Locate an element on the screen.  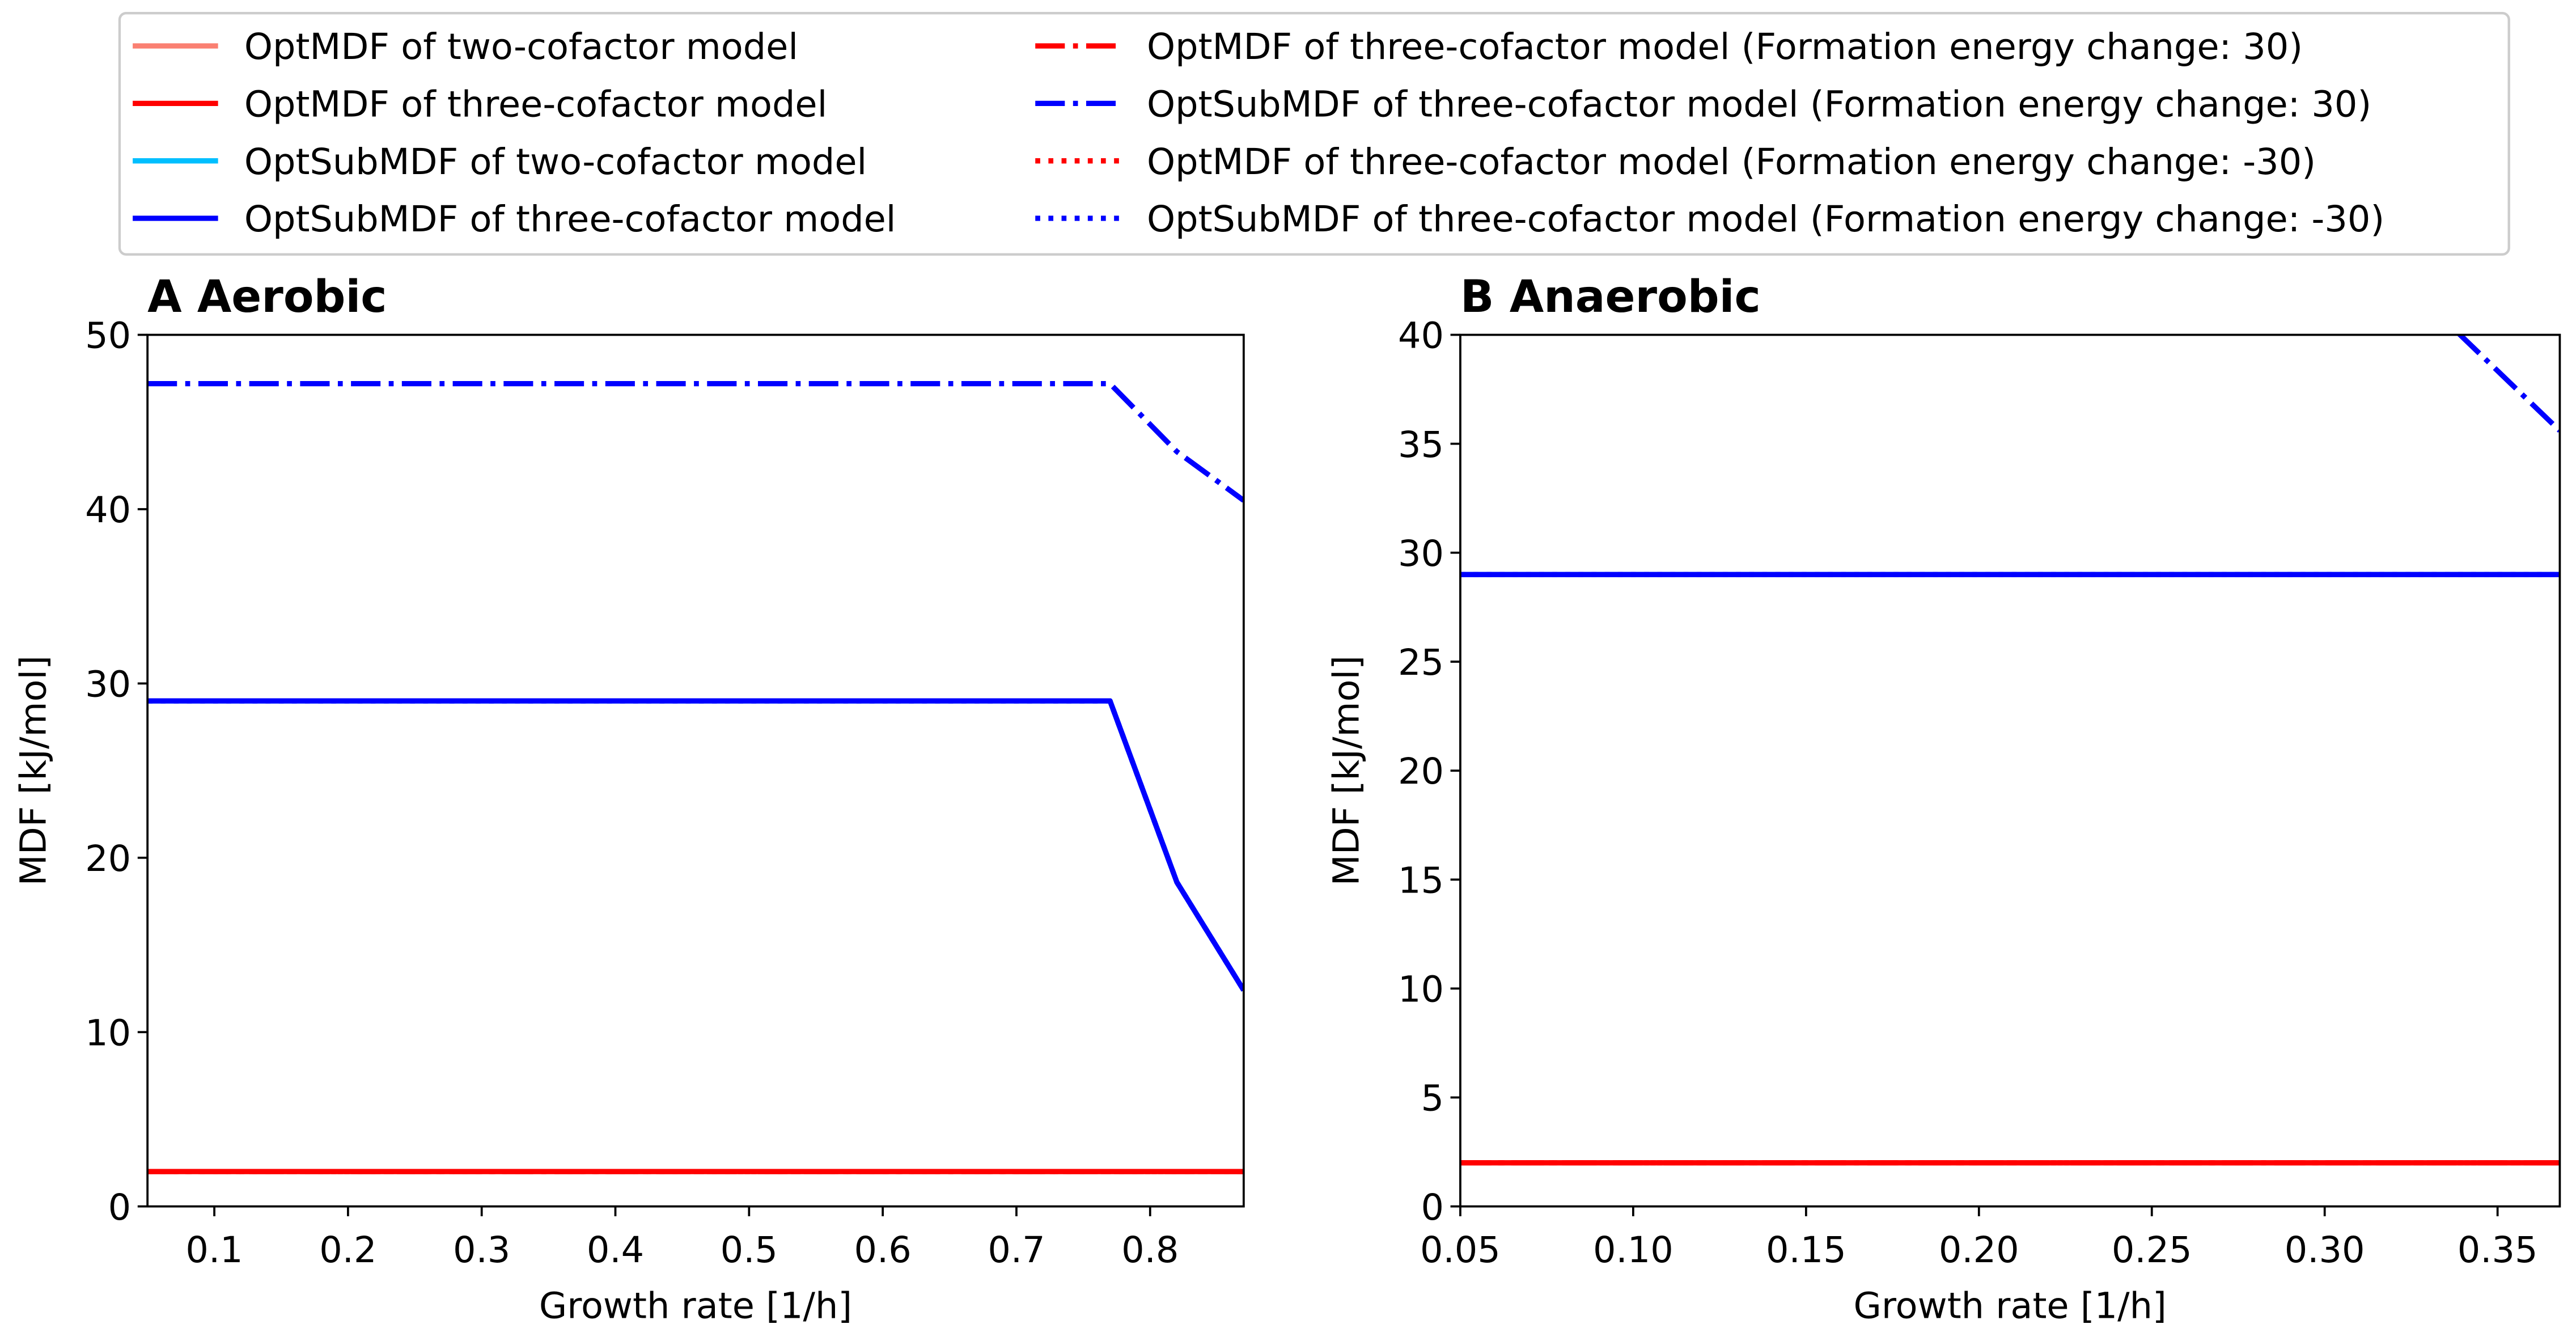
x-tick-label: 0.7 is located at coordinates (1016, 1250).